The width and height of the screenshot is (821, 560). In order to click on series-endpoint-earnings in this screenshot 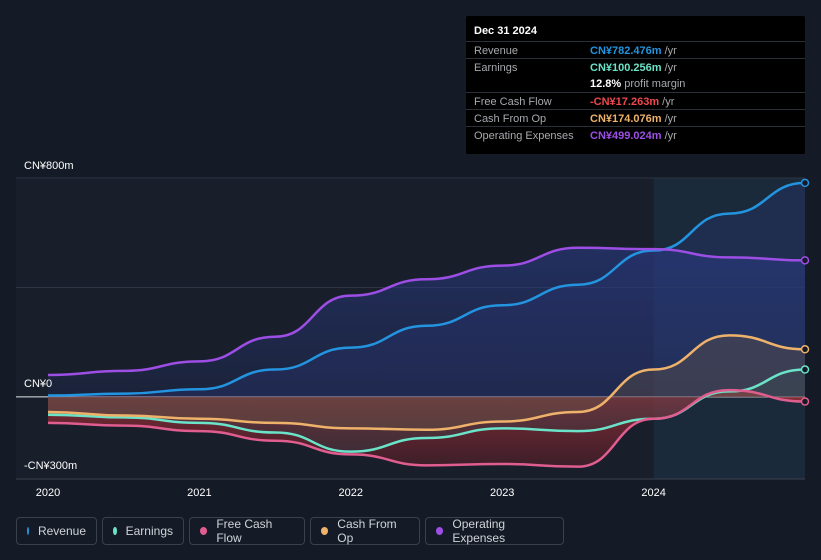, I will do `click(805, 369)`.